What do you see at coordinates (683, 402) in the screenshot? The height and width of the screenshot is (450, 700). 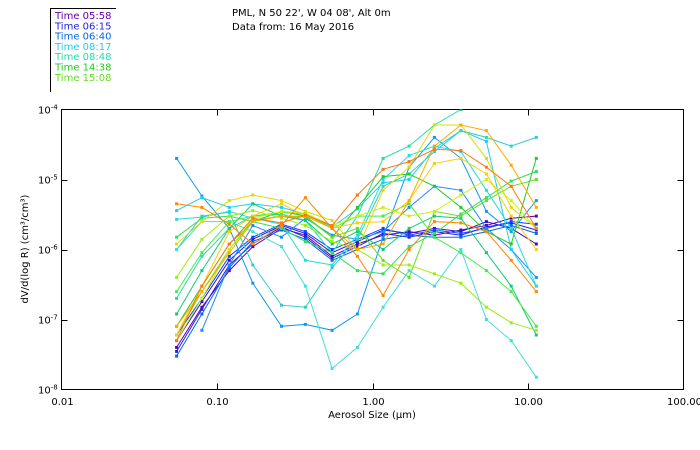 I see `x-tick-label: 100.00` at bounding box center [683, 402].